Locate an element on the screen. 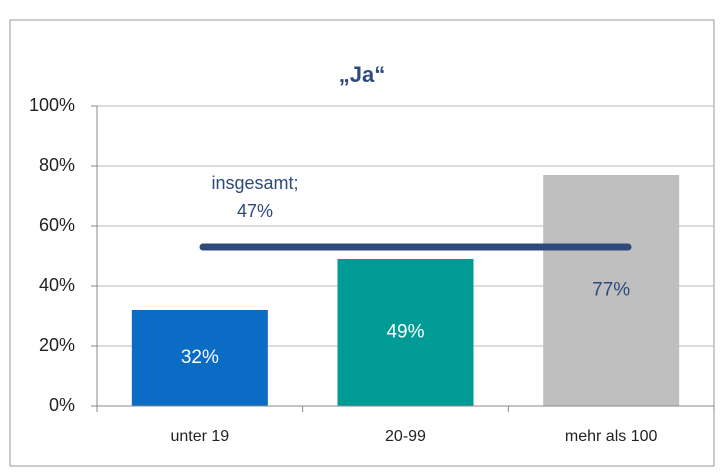 Image resolution: width=725 pixels, height=475 pixels. y-tick-label: 40% is located at coordinates (57, 285).